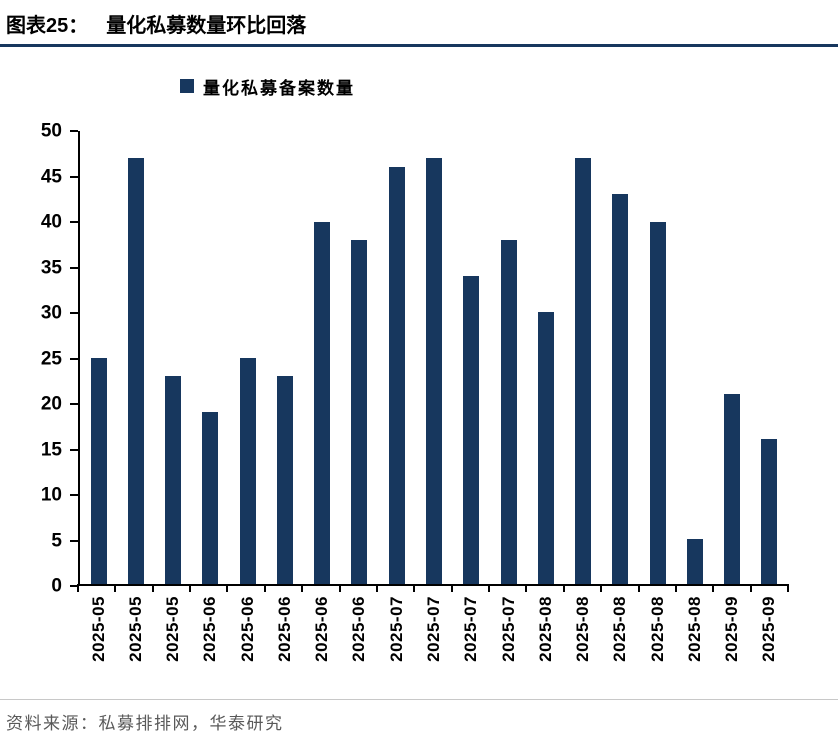  What do you see at coordinates (187, 86) in the screenshot?
I see `legend-square-marker` at bounding box center [187, 86].